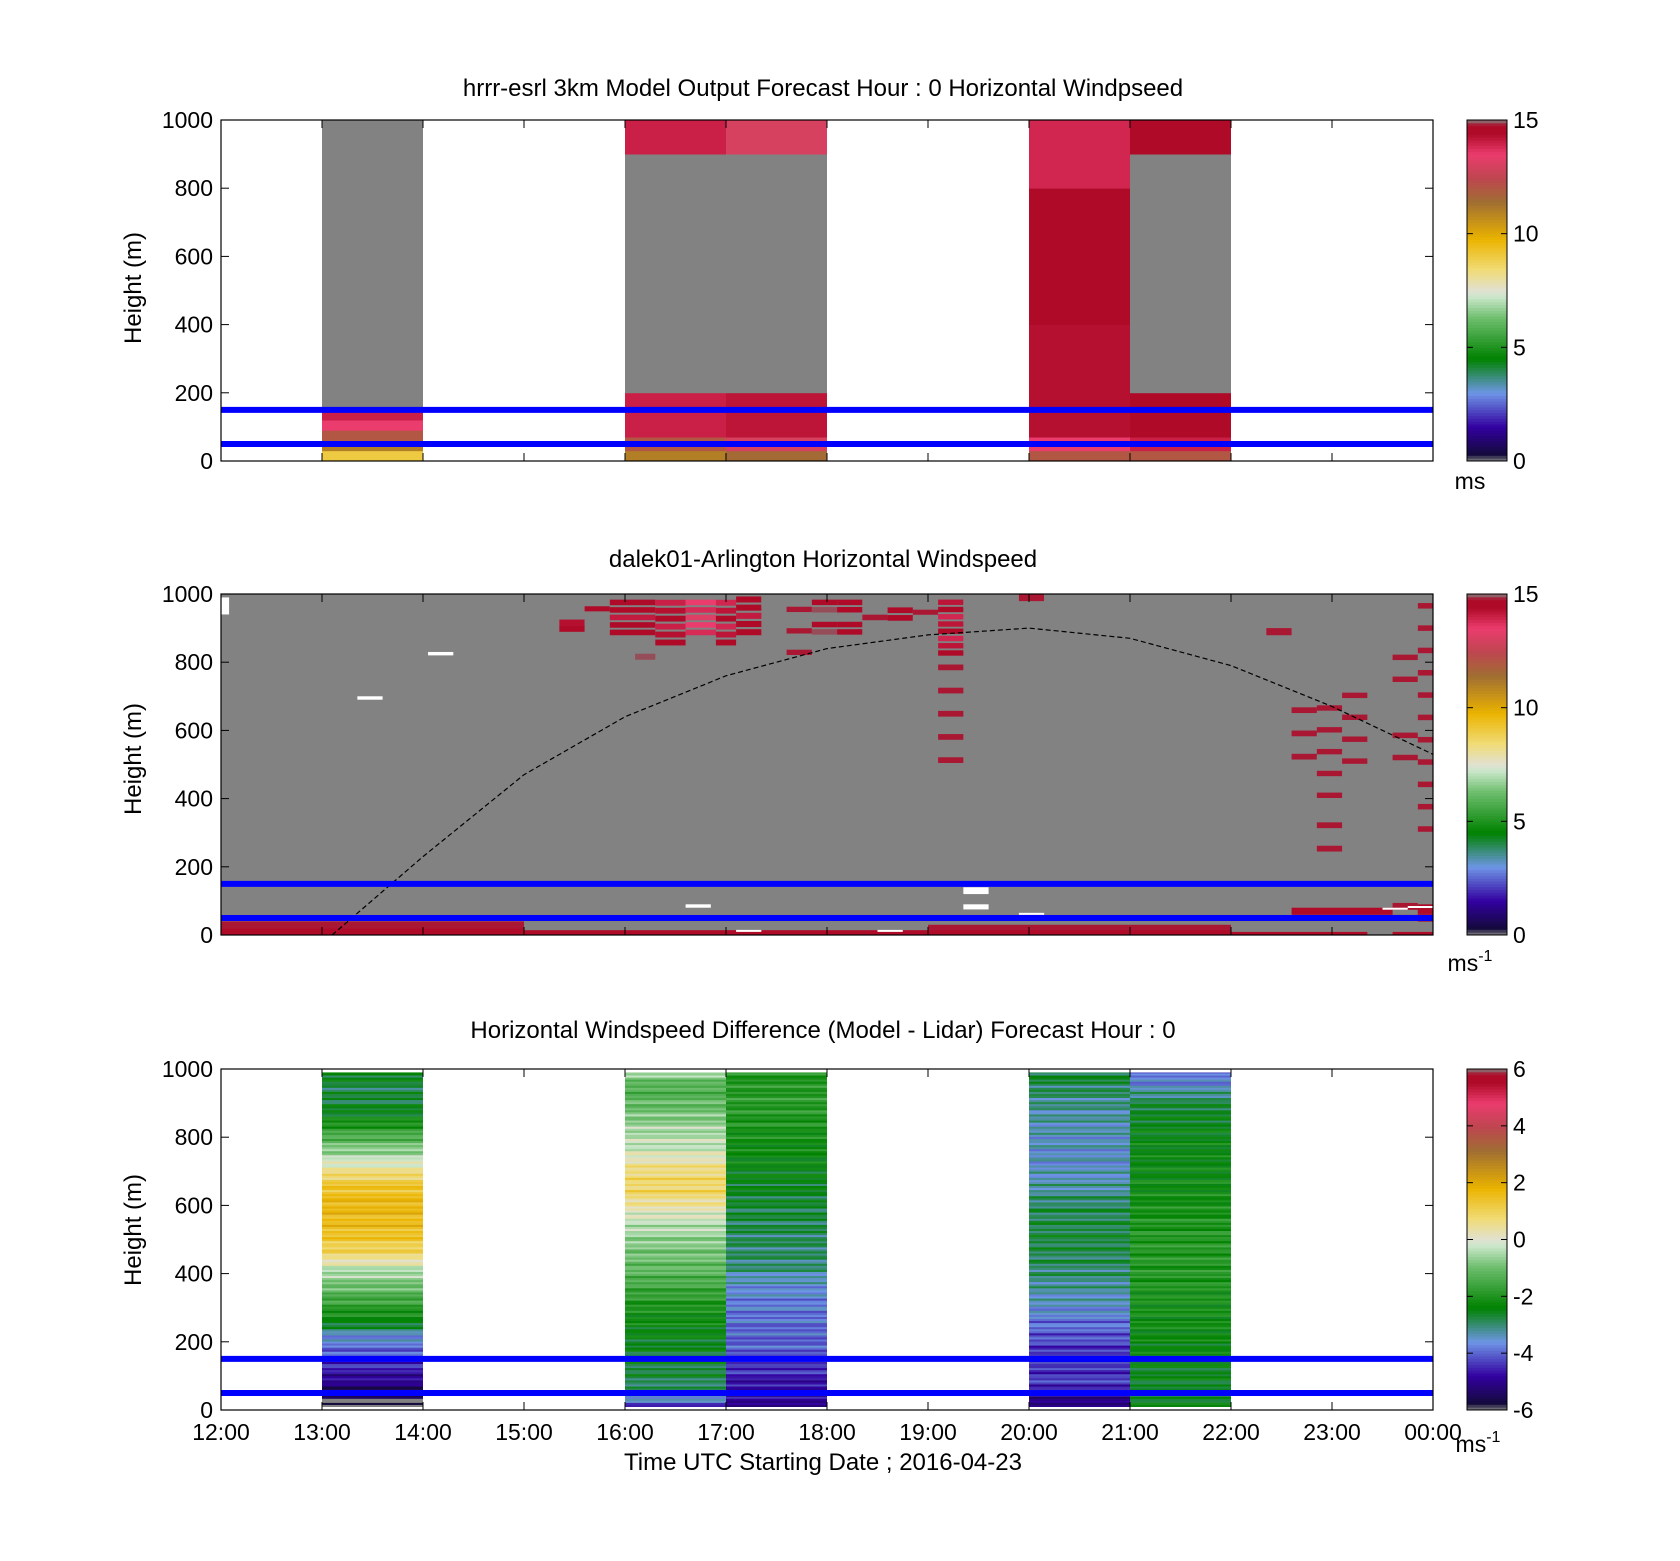 This screenshot has height=1561, width=1680. I want to click on dashed-reference-curve, so click(882, 781).